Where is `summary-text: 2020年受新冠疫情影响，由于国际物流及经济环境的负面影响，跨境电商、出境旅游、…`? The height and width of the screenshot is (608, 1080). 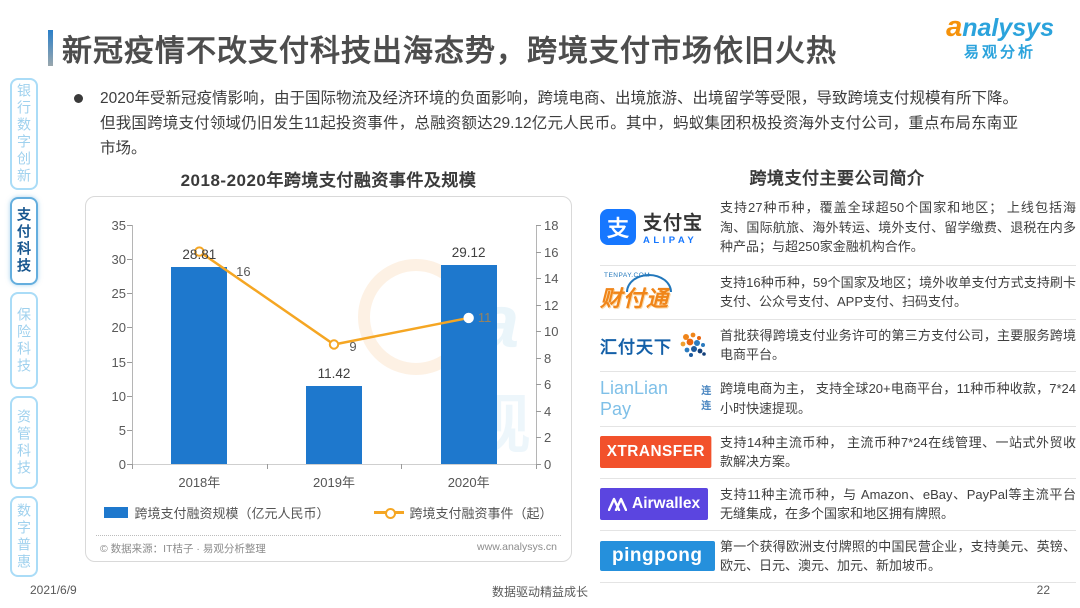 summary-text: 2020年受新冠疫情影响，由于国际物流及经济环境的负面影响，跨境电商、出境旅游、… is located at coordinates (559, 123).